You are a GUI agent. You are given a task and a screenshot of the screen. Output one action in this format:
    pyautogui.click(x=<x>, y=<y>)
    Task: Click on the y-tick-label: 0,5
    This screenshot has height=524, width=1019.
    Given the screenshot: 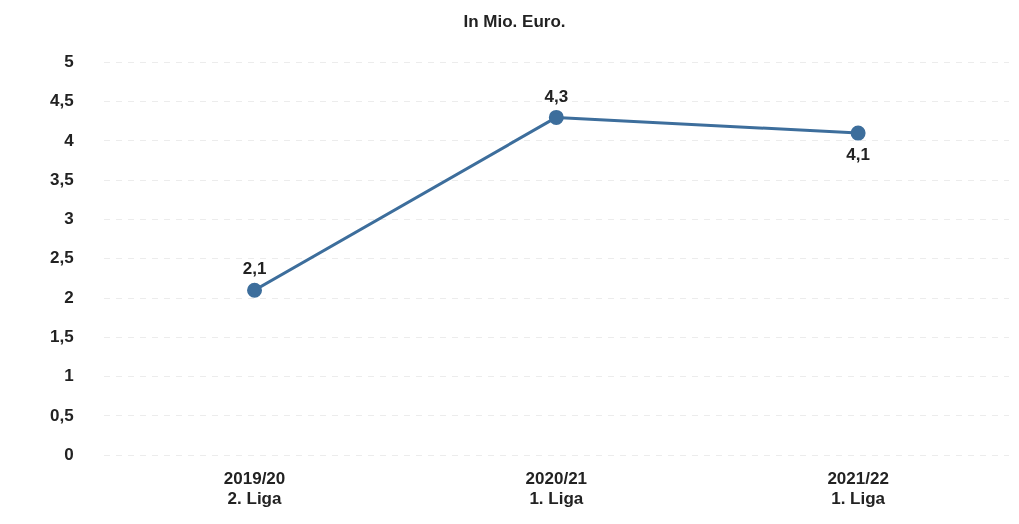 What is the action you would take?
    pyautogui.click(x=61, y=415)
    